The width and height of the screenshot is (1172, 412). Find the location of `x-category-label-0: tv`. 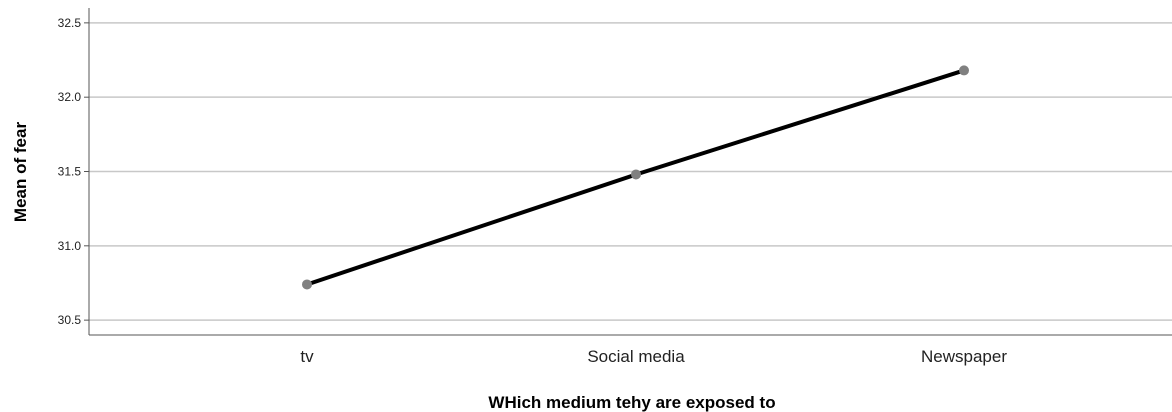

x-category-label-0: tv is located at coordinates (307, 356).